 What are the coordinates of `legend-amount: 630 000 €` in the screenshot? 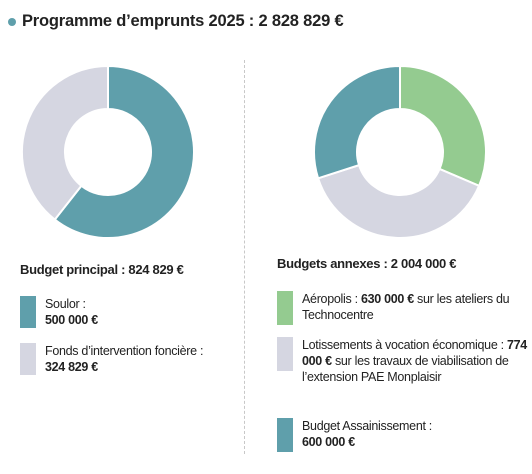 It's located at (387, 299).